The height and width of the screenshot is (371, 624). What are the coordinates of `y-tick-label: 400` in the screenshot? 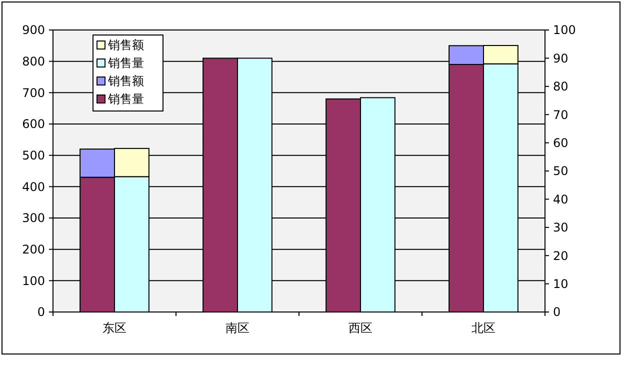 It's located at (33, 187).